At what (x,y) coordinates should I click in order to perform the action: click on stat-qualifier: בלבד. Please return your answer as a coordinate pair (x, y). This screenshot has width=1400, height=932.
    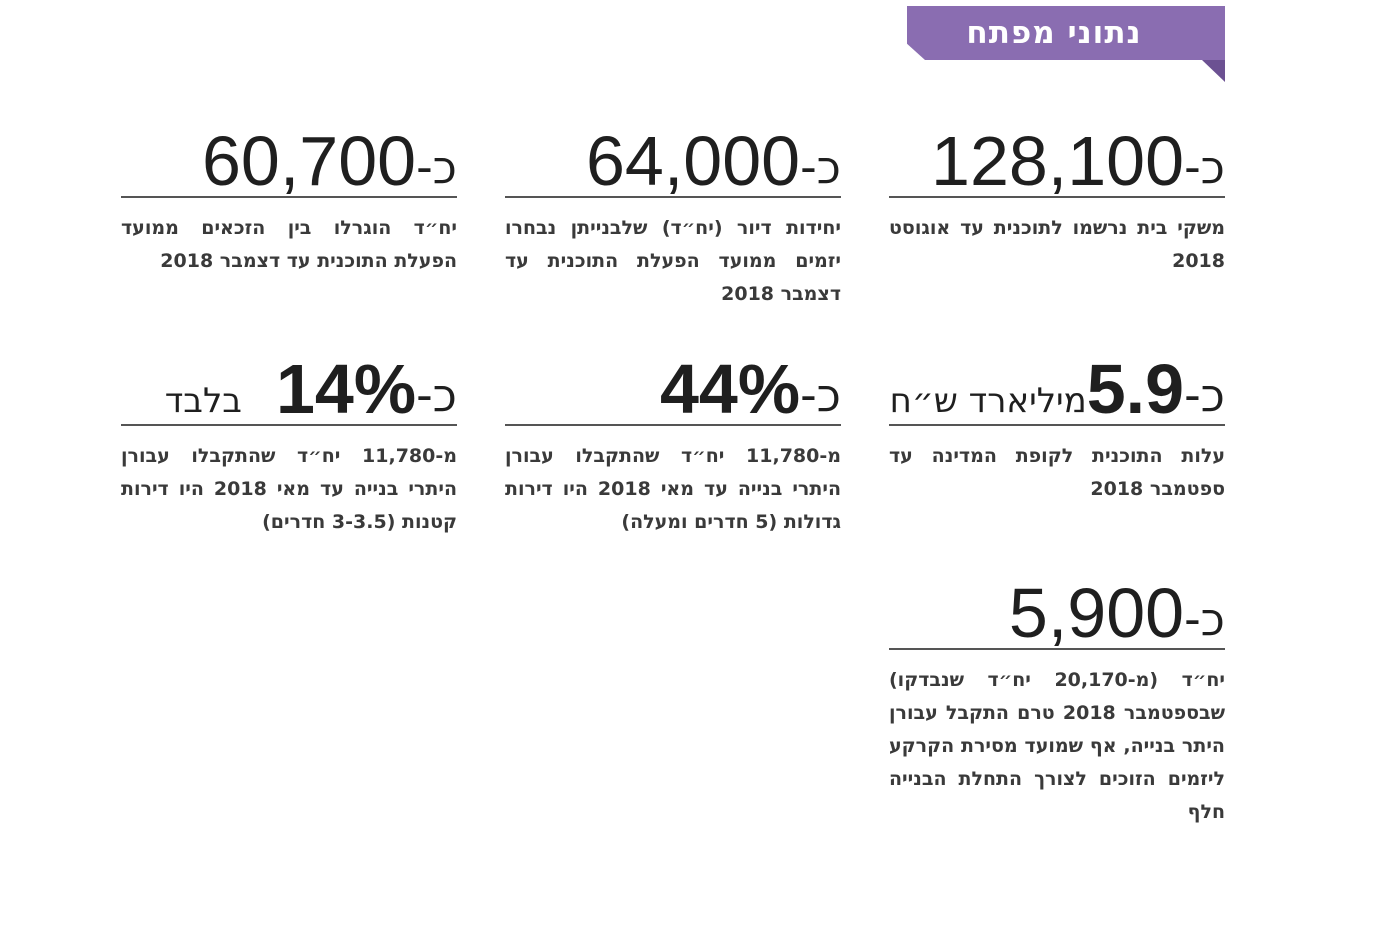
    Looking at the image, I should click on (203, 401).